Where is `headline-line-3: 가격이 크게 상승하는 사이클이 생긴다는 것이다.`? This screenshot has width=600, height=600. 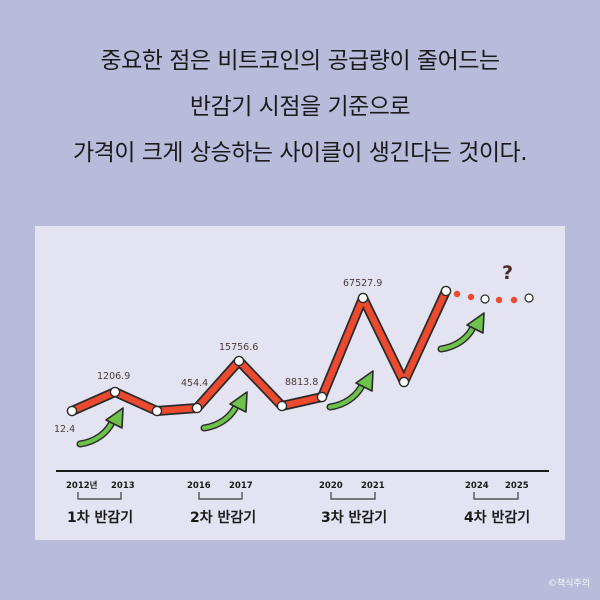
headline-line-3: 가격이 크게 상승하는 사이클이 생긴다는 것이다. is located at coordinates (300, 153).